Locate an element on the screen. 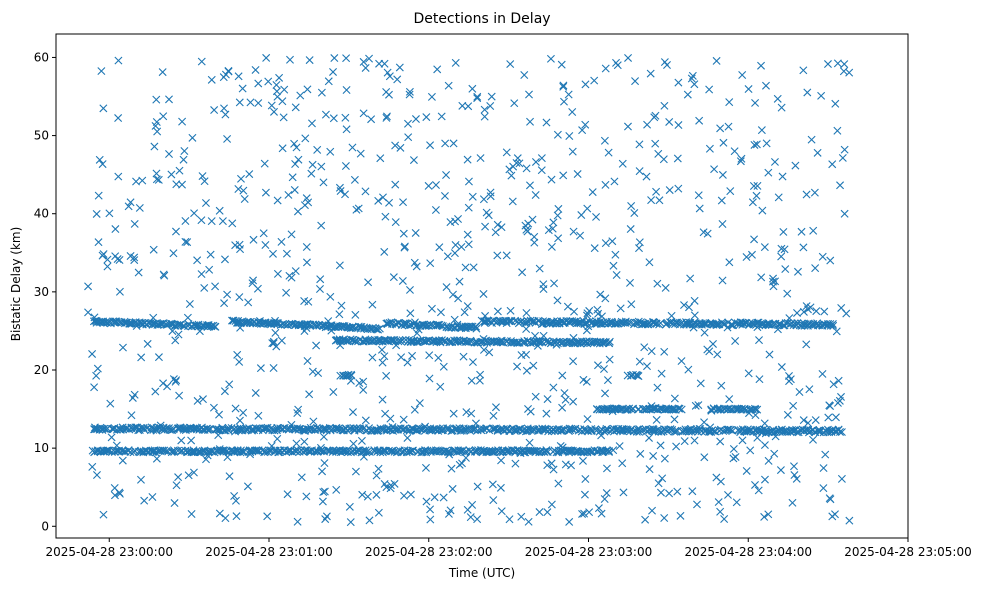 The height and width of the screenshot is (590, 989). y-tick-label: 30 is located at coordinates (41, 292).